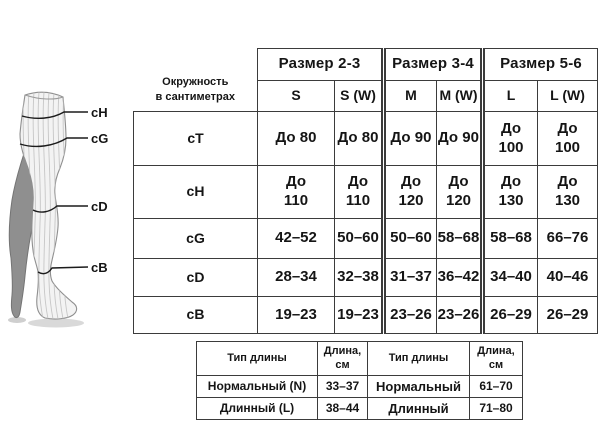  Describe the element at coordinates (459, 96) in the screenshot. I see `column-header-mw: M (W)` at that location.